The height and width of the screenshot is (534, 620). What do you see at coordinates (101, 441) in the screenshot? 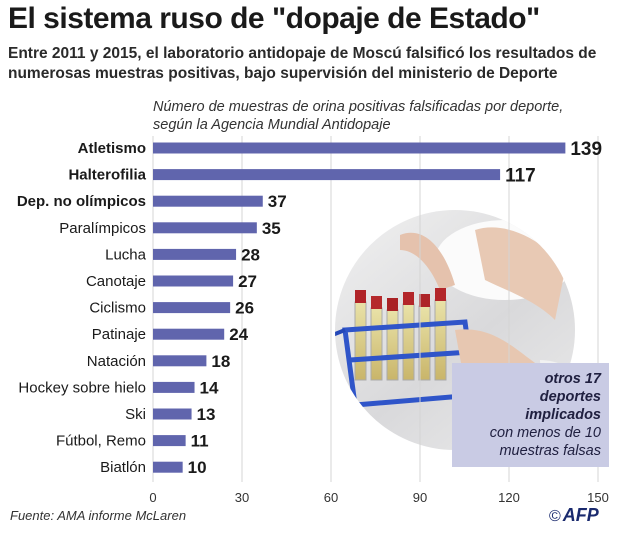
I see `category-label: Fútbol, Remo` at bounding box center [101, 441].